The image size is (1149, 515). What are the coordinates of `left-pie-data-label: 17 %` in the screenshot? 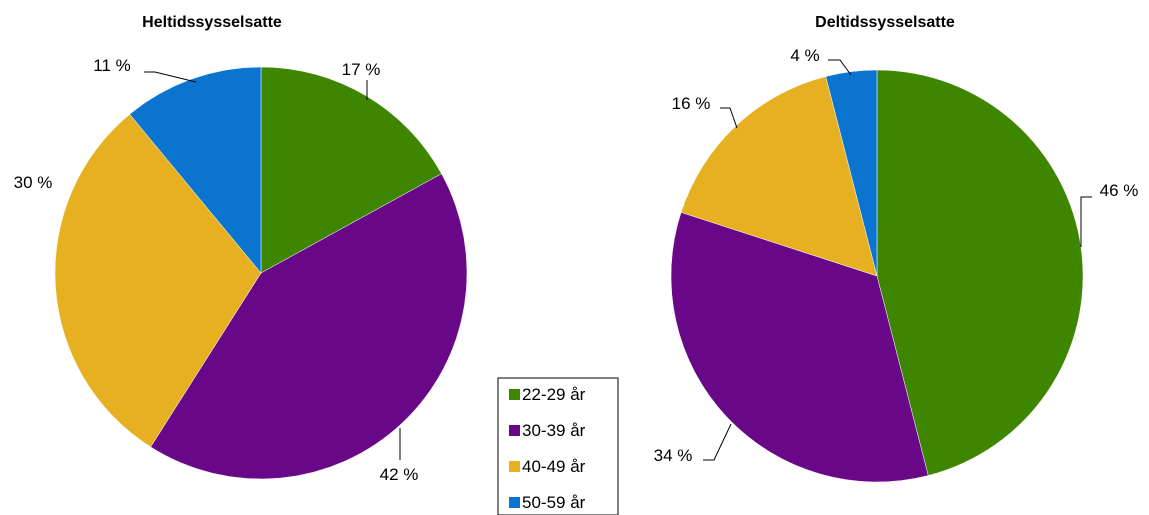 It's located at (361, 69).